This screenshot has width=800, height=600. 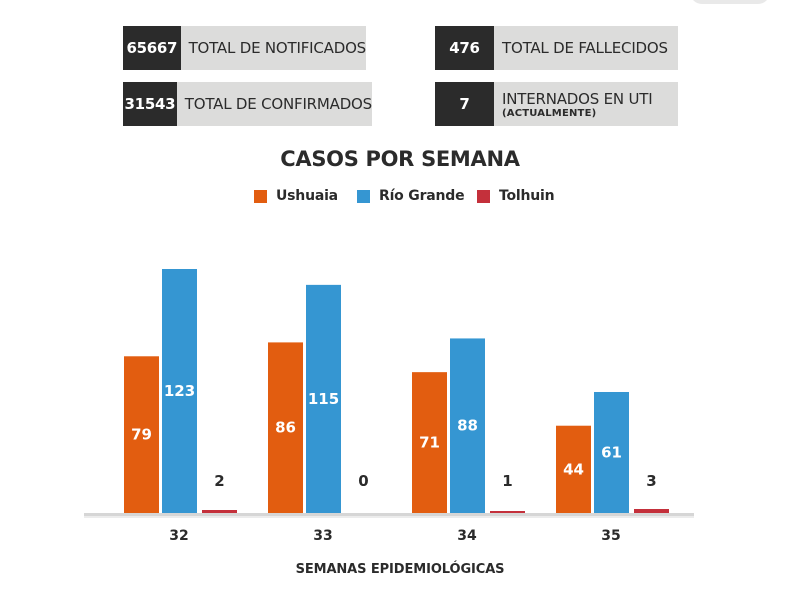 I want to click on legend-label: Ushuaia, so click(x=307, y=196).